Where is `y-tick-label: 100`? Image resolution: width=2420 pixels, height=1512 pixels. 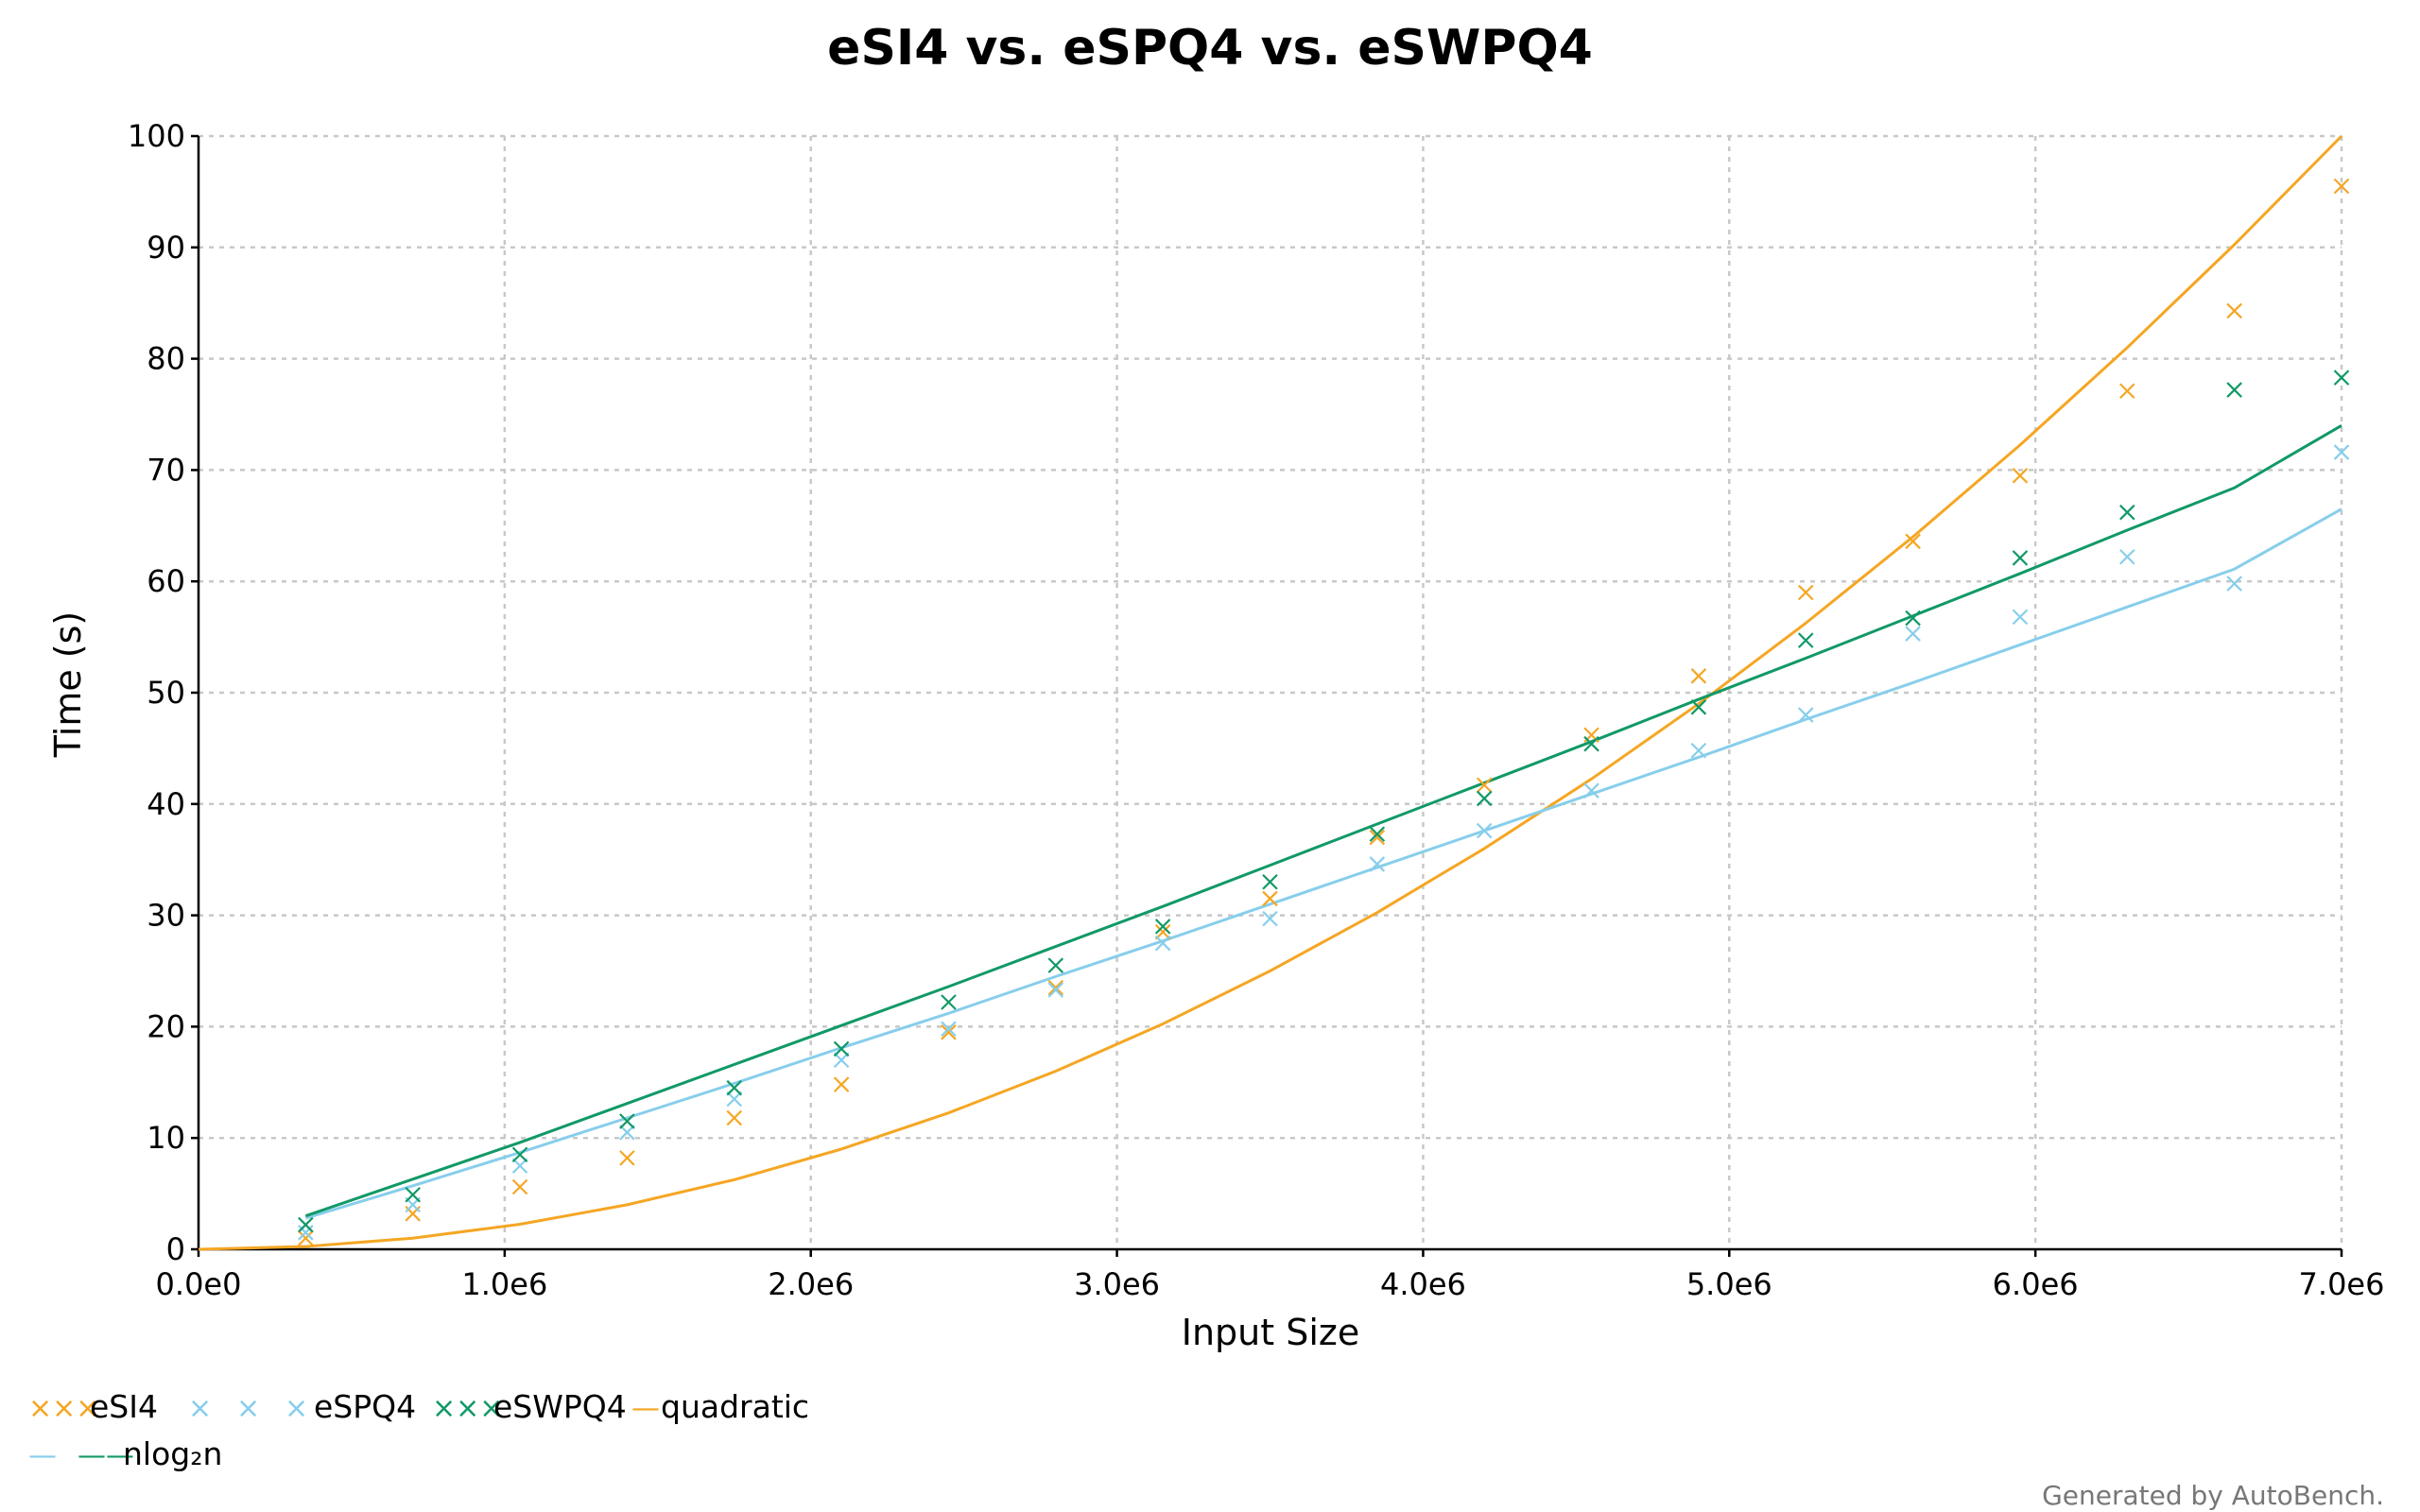 y-tick-label: 100 is located at coordinates (156, 136).